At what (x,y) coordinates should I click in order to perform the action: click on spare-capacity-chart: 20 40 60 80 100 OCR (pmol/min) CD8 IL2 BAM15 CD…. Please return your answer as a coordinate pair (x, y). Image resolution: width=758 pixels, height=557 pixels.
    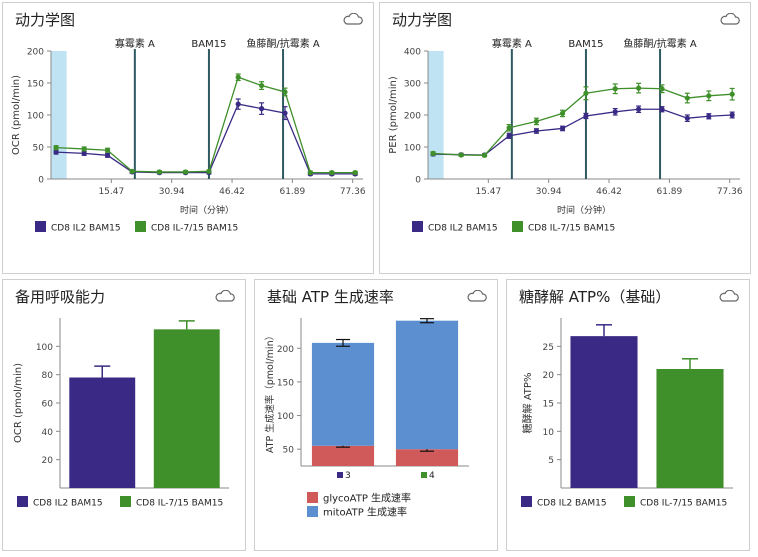
    Looking at the image, I should click on (121, 413).